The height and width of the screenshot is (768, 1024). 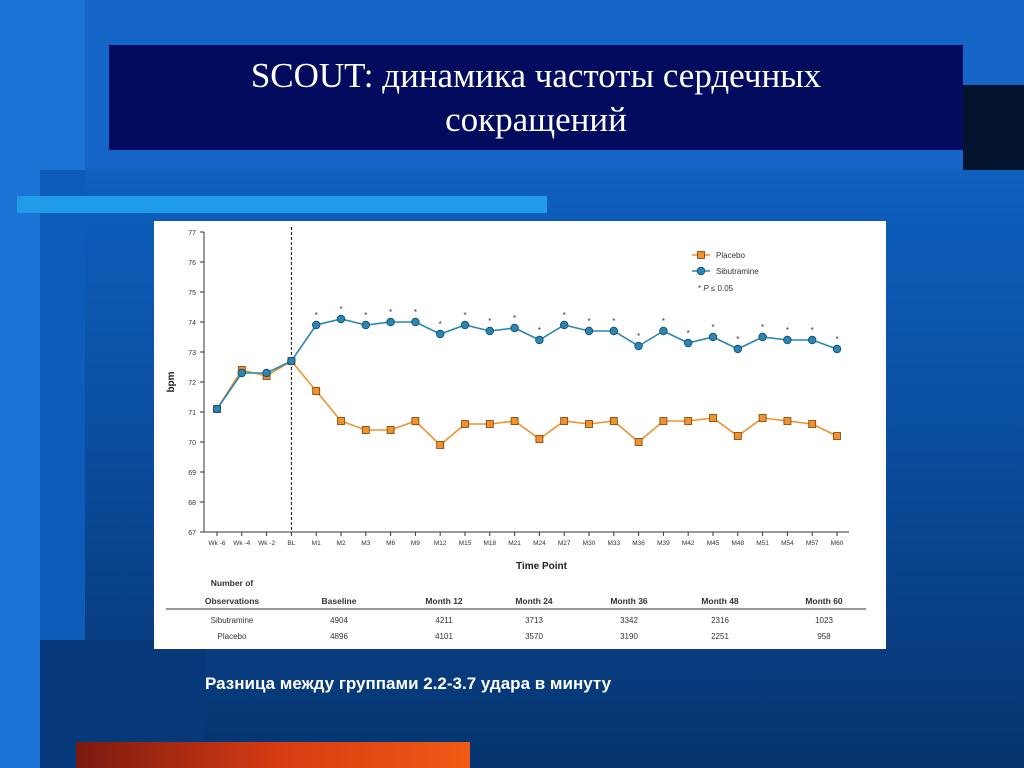 I want to click on y-tick-label: 73, so click(x=192, y=353).